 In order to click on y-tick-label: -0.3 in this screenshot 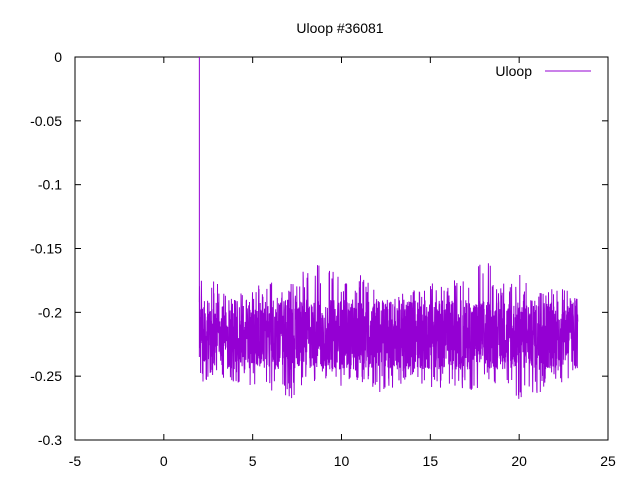, I will do `click(50, 440)`.